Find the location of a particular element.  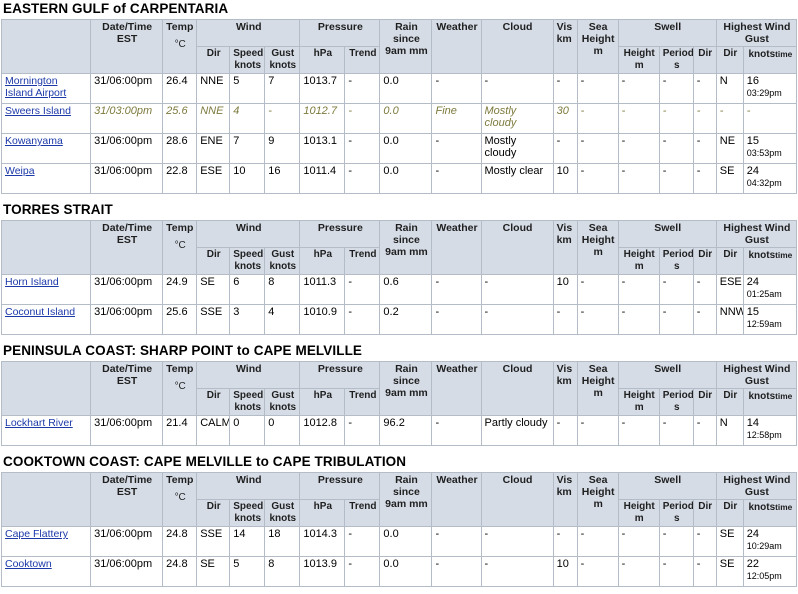

gust-dir-cell: ESE is located at coordinates (729, 289).